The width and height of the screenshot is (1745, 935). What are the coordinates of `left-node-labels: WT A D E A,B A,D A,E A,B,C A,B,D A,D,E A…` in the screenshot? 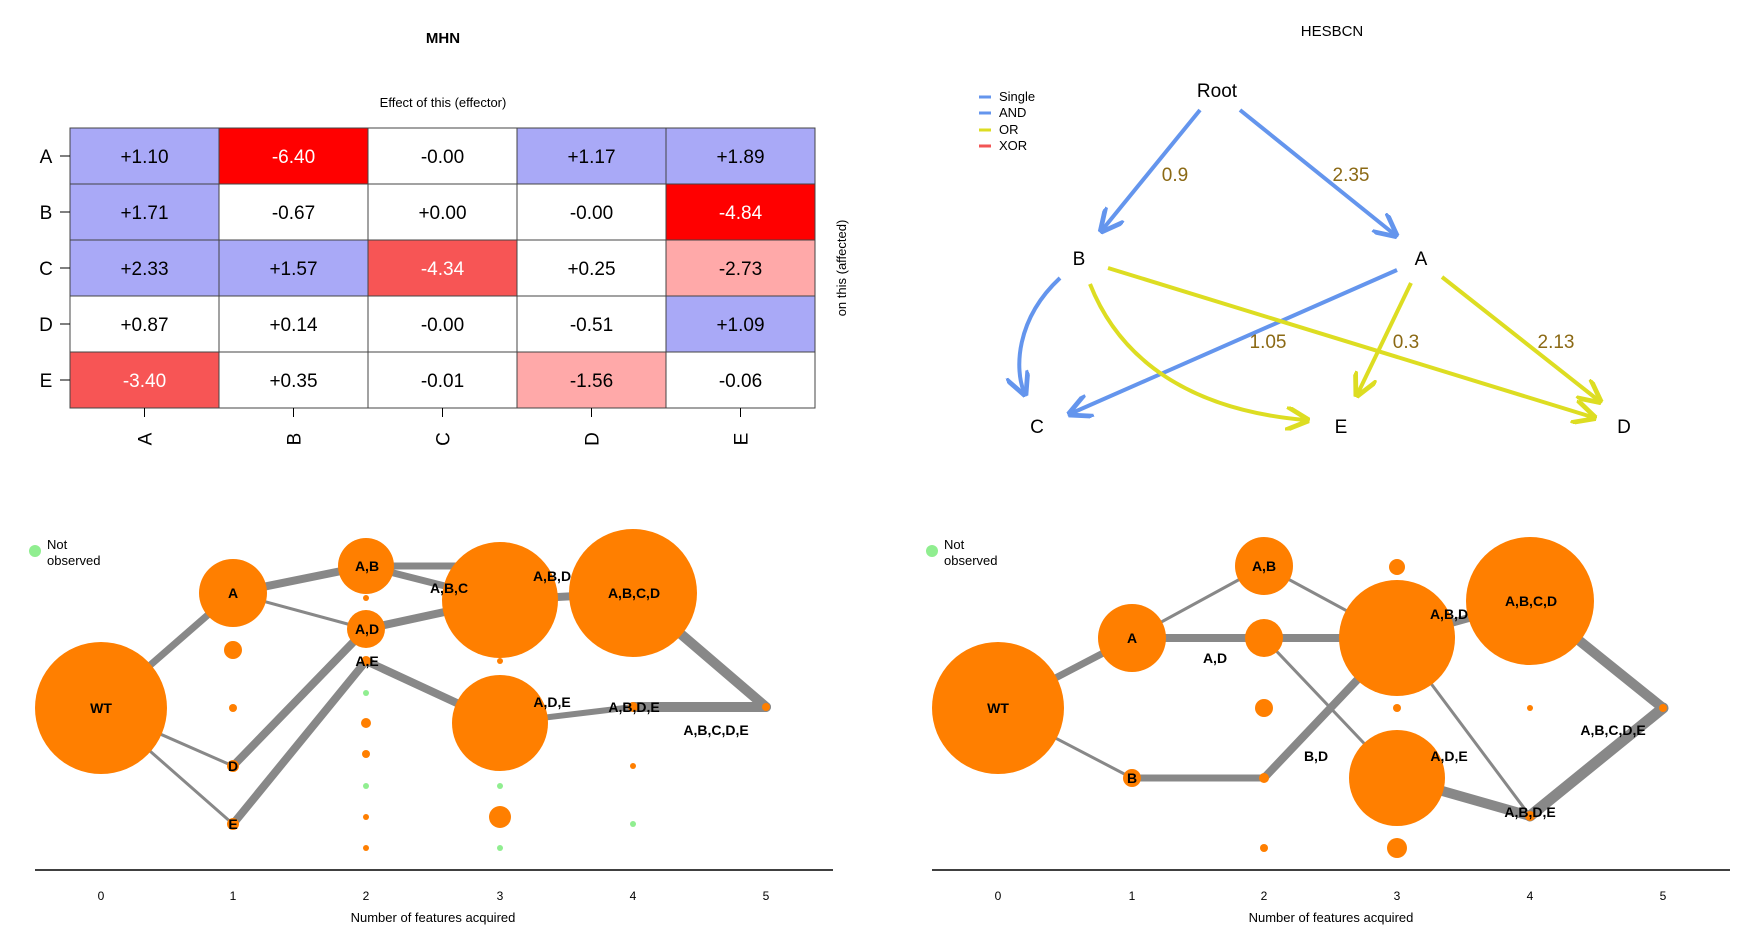 It's located at (419, 695).